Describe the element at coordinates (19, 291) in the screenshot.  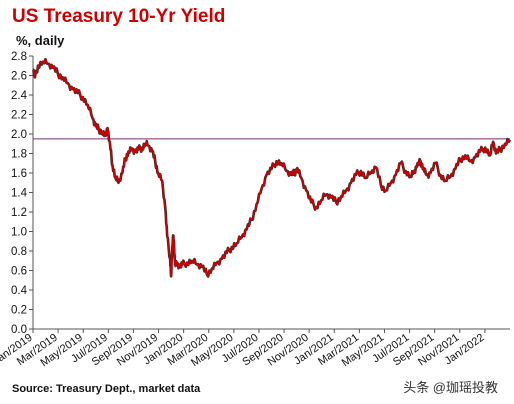
I see `y-tick-label: 0.4` at that location.